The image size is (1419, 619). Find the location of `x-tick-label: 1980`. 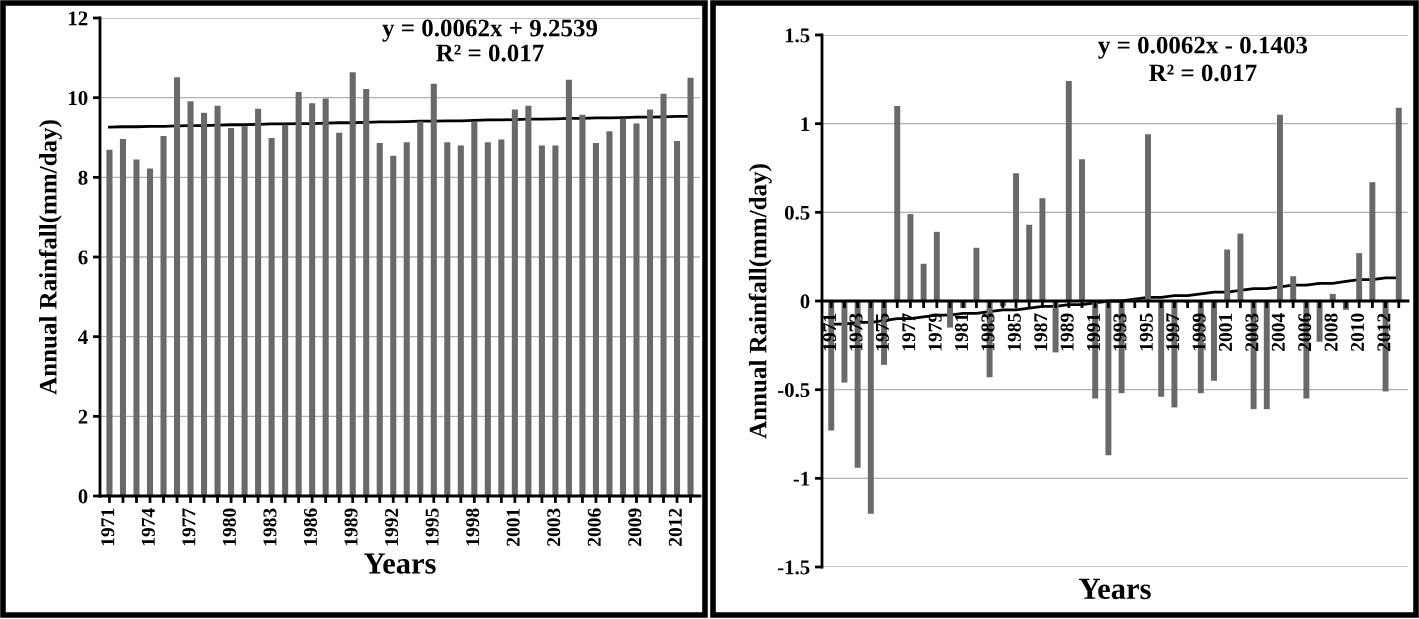

x-tick-label: 1980 is located at coordinates (229, 527).